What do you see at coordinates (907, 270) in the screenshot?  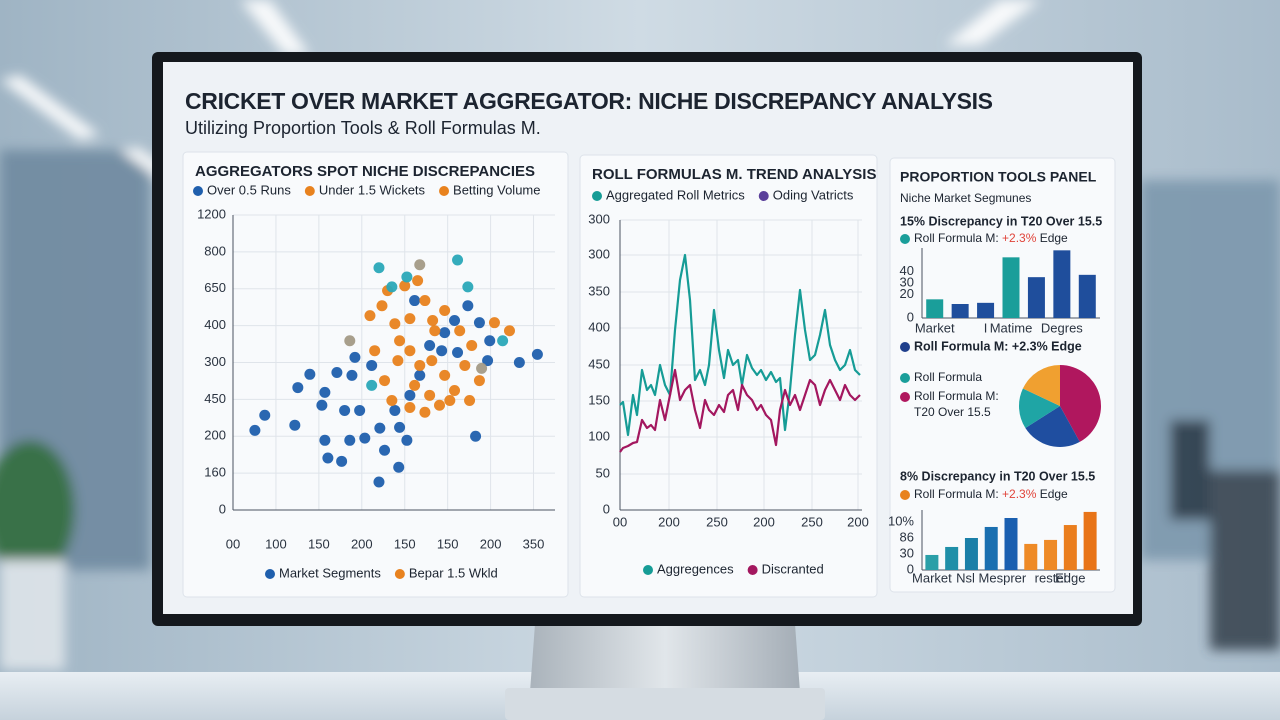 I see `y-tick-label: 40` at bounding box center [907, 270].